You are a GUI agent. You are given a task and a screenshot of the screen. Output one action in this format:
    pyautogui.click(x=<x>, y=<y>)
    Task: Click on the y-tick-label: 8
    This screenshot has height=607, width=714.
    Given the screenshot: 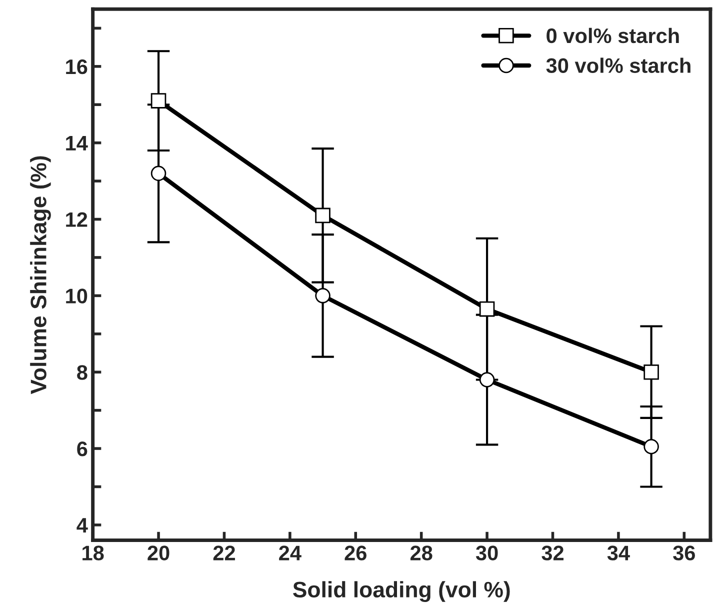 What is the action you would take?
    pyautogui.click(x=82, y=372)
    